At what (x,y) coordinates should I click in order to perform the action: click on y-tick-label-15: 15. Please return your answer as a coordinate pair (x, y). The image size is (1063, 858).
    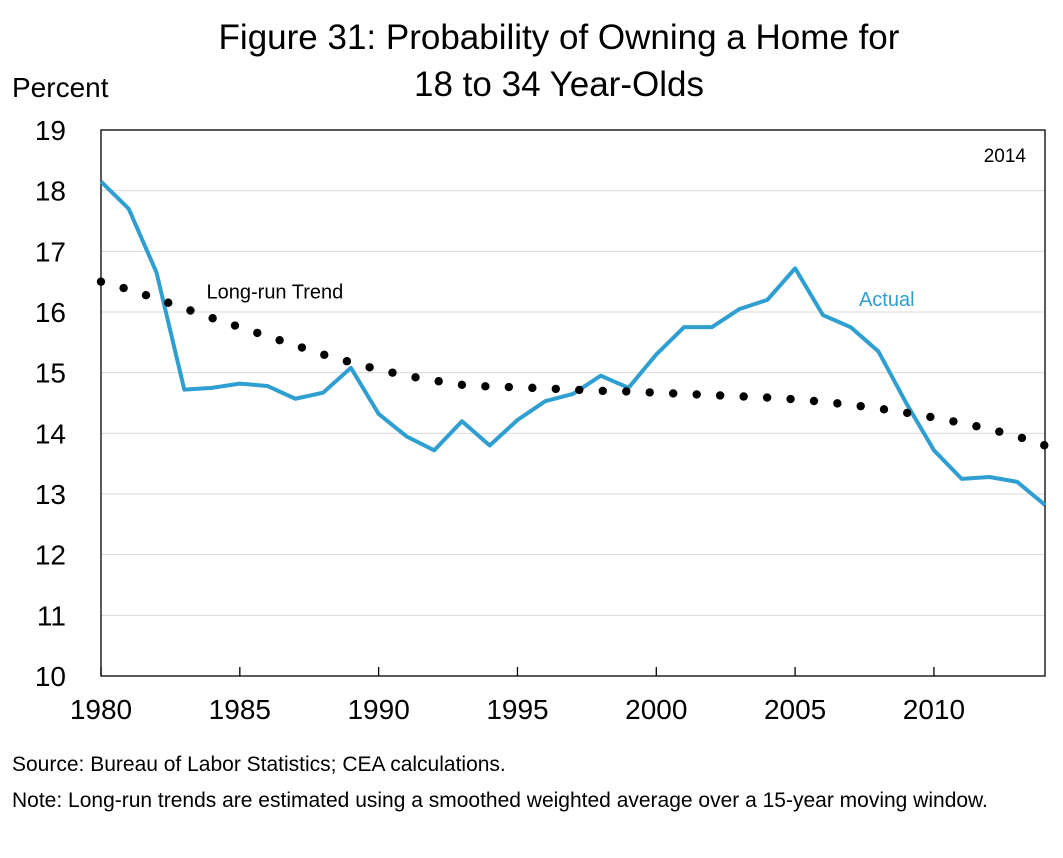
    Looking at the image, I should click on (50, 373).